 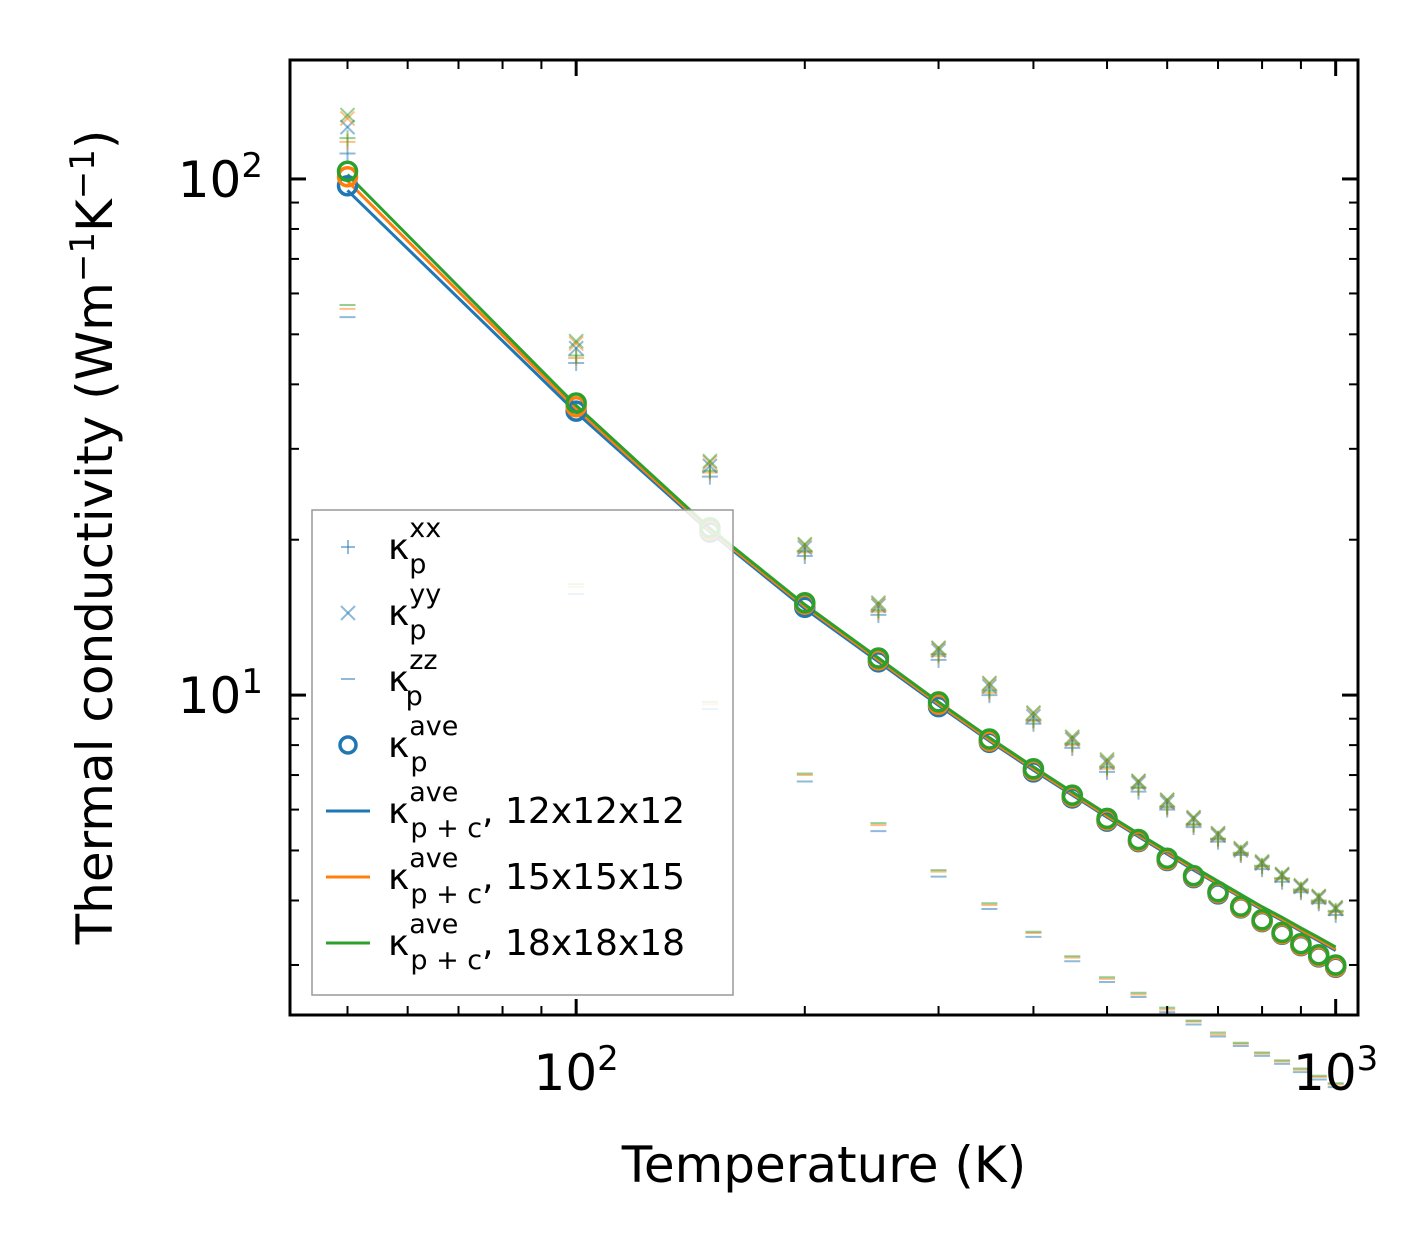 I want to click on legend-plus-symbol, so click(x=348, y=547).